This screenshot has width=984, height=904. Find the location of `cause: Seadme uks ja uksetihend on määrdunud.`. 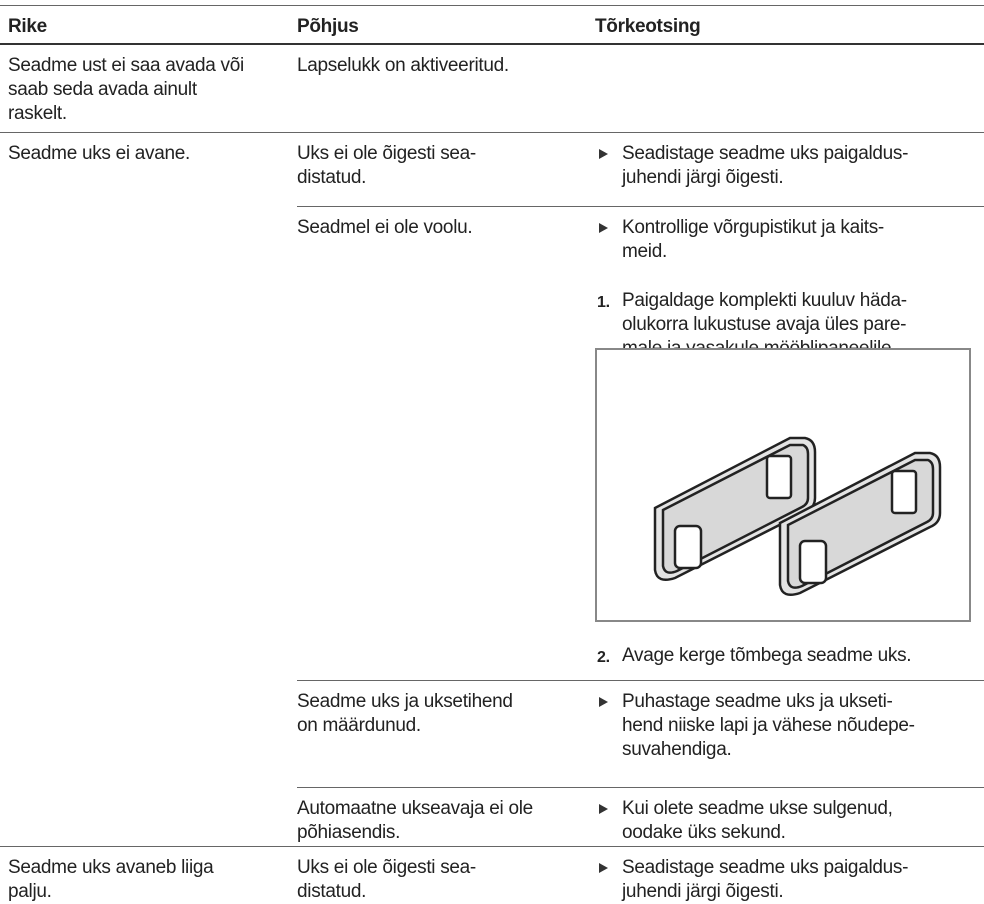

cause: Seadme uks ja uksetihend on määrdunud. is located at coordinates (405, 713).